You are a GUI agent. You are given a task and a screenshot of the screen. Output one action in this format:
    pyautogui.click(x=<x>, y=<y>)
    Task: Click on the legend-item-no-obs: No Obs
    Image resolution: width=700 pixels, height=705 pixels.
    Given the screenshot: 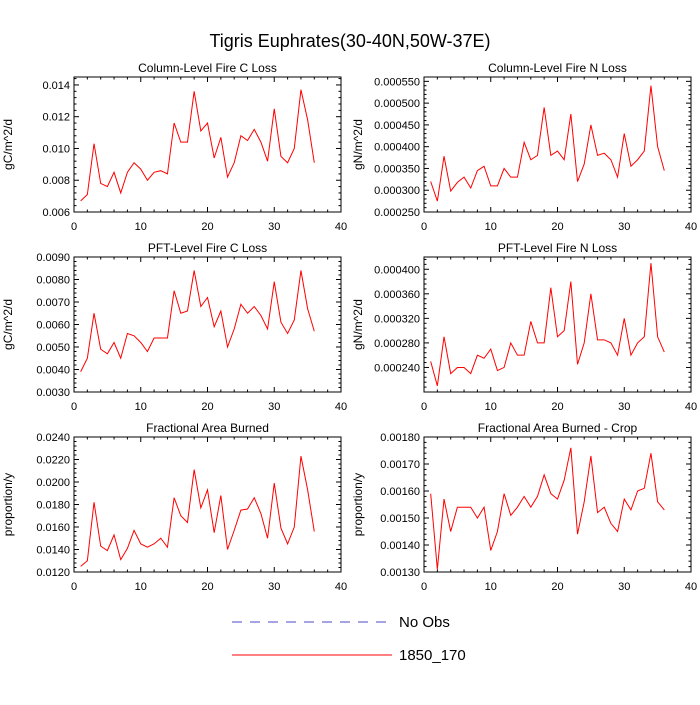 What is the action you would take?
    pyautogui.click(x=341, y=622)
    